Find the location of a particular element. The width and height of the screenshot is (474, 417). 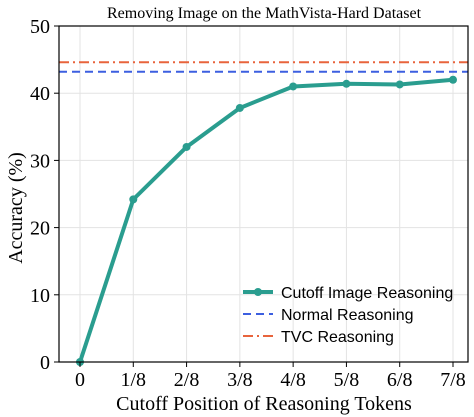

x-axis-label: Cutoff Position of Reasoning Tokens is located at coordinates (264, 404).